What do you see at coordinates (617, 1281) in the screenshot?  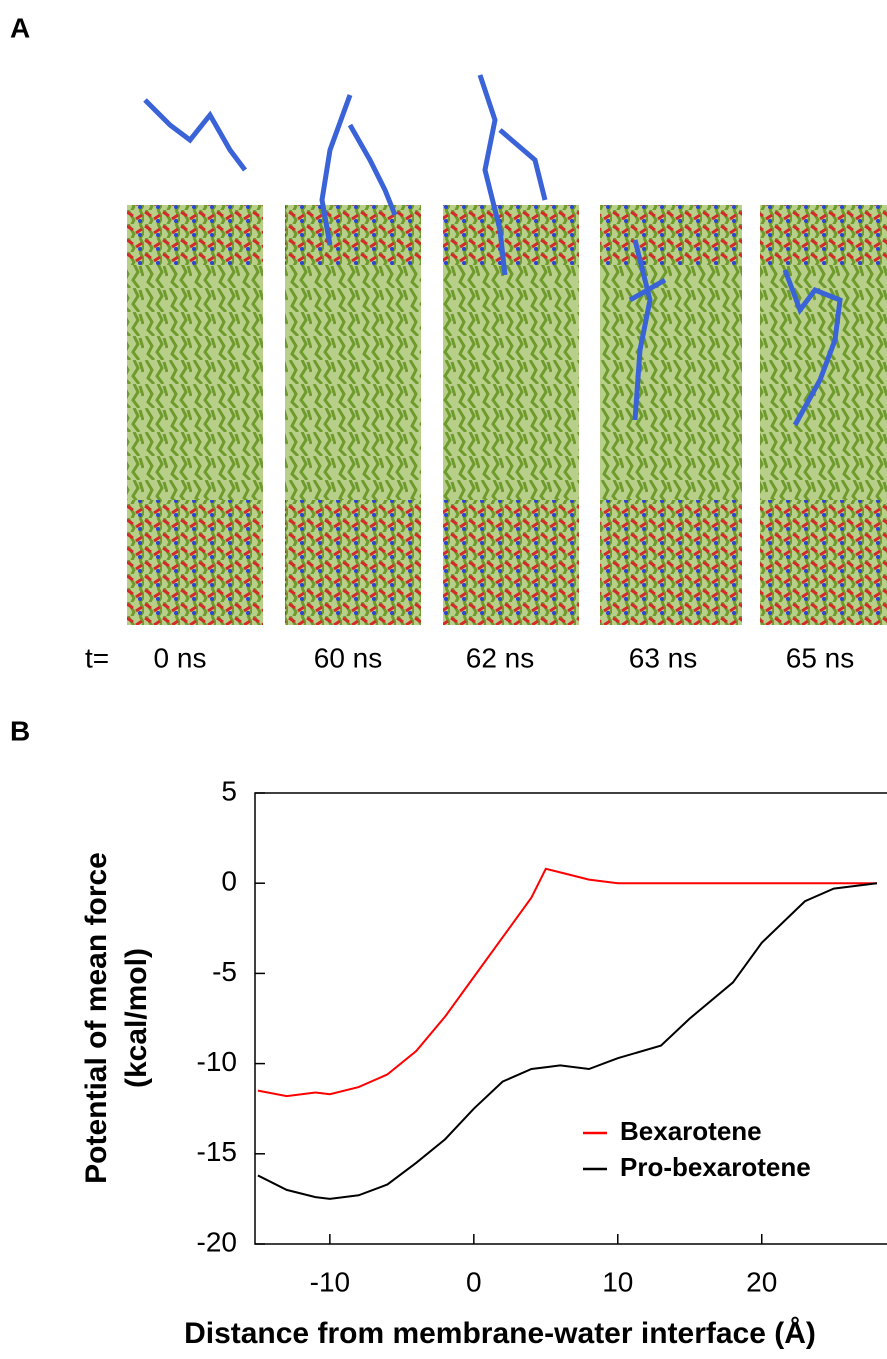 I see `x-tick-label: 10` at bounding box center [617, 1281].